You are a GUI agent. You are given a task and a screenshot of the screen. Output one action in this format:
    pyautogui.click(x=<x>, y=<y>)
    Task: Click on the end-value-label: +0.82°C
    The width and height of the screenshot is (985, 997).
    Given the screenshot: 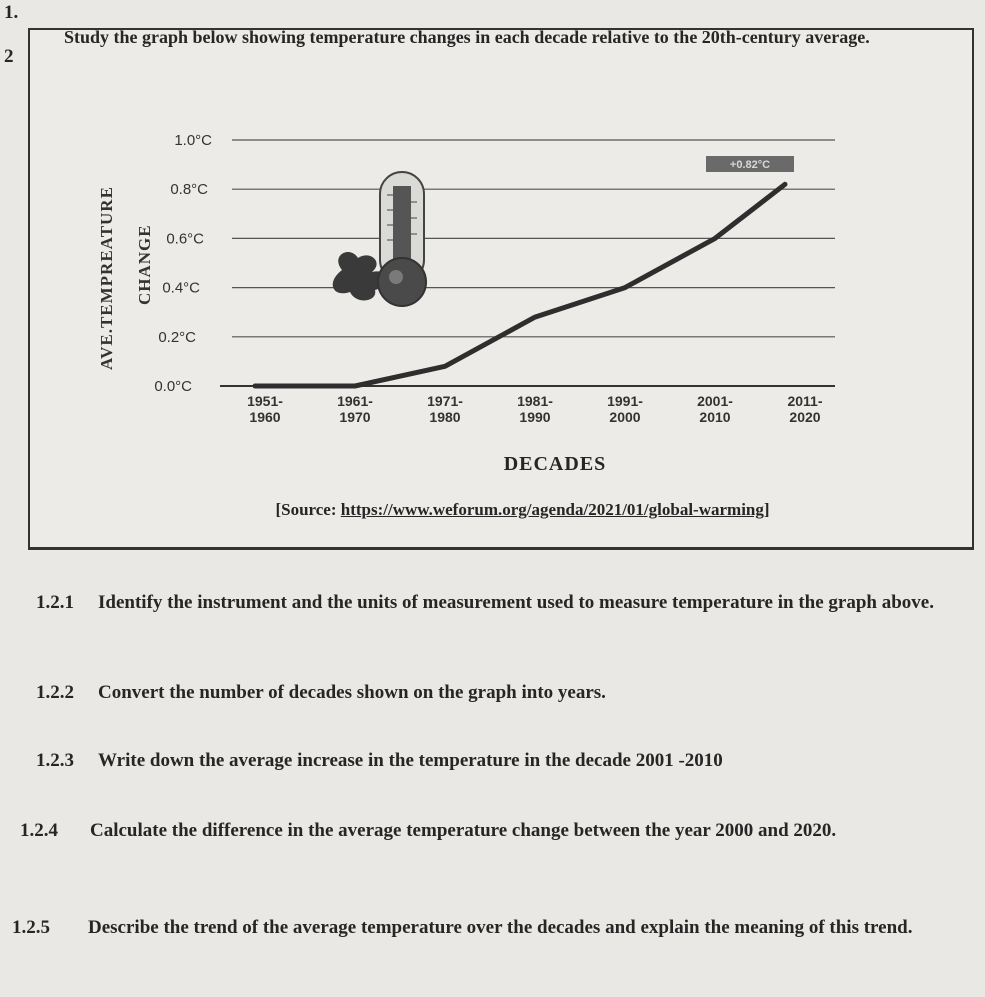 What is the action you would take?
    pyautogui.click(x=750, y=165)
    